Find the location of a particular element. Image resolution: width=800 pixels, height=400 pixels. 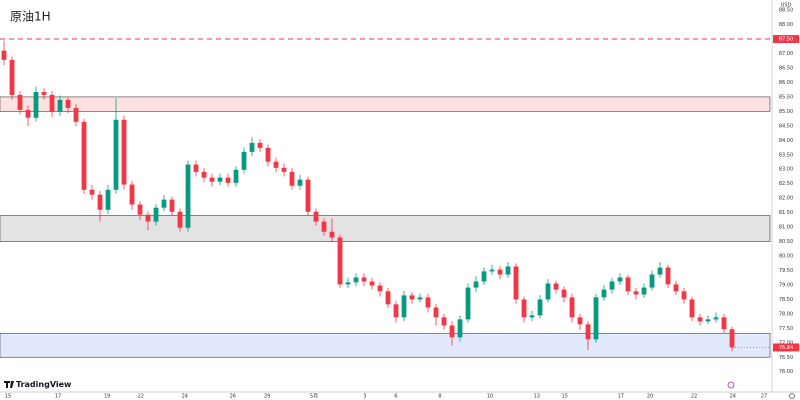

axis-unit: USD is located at coordinates (786, 6).